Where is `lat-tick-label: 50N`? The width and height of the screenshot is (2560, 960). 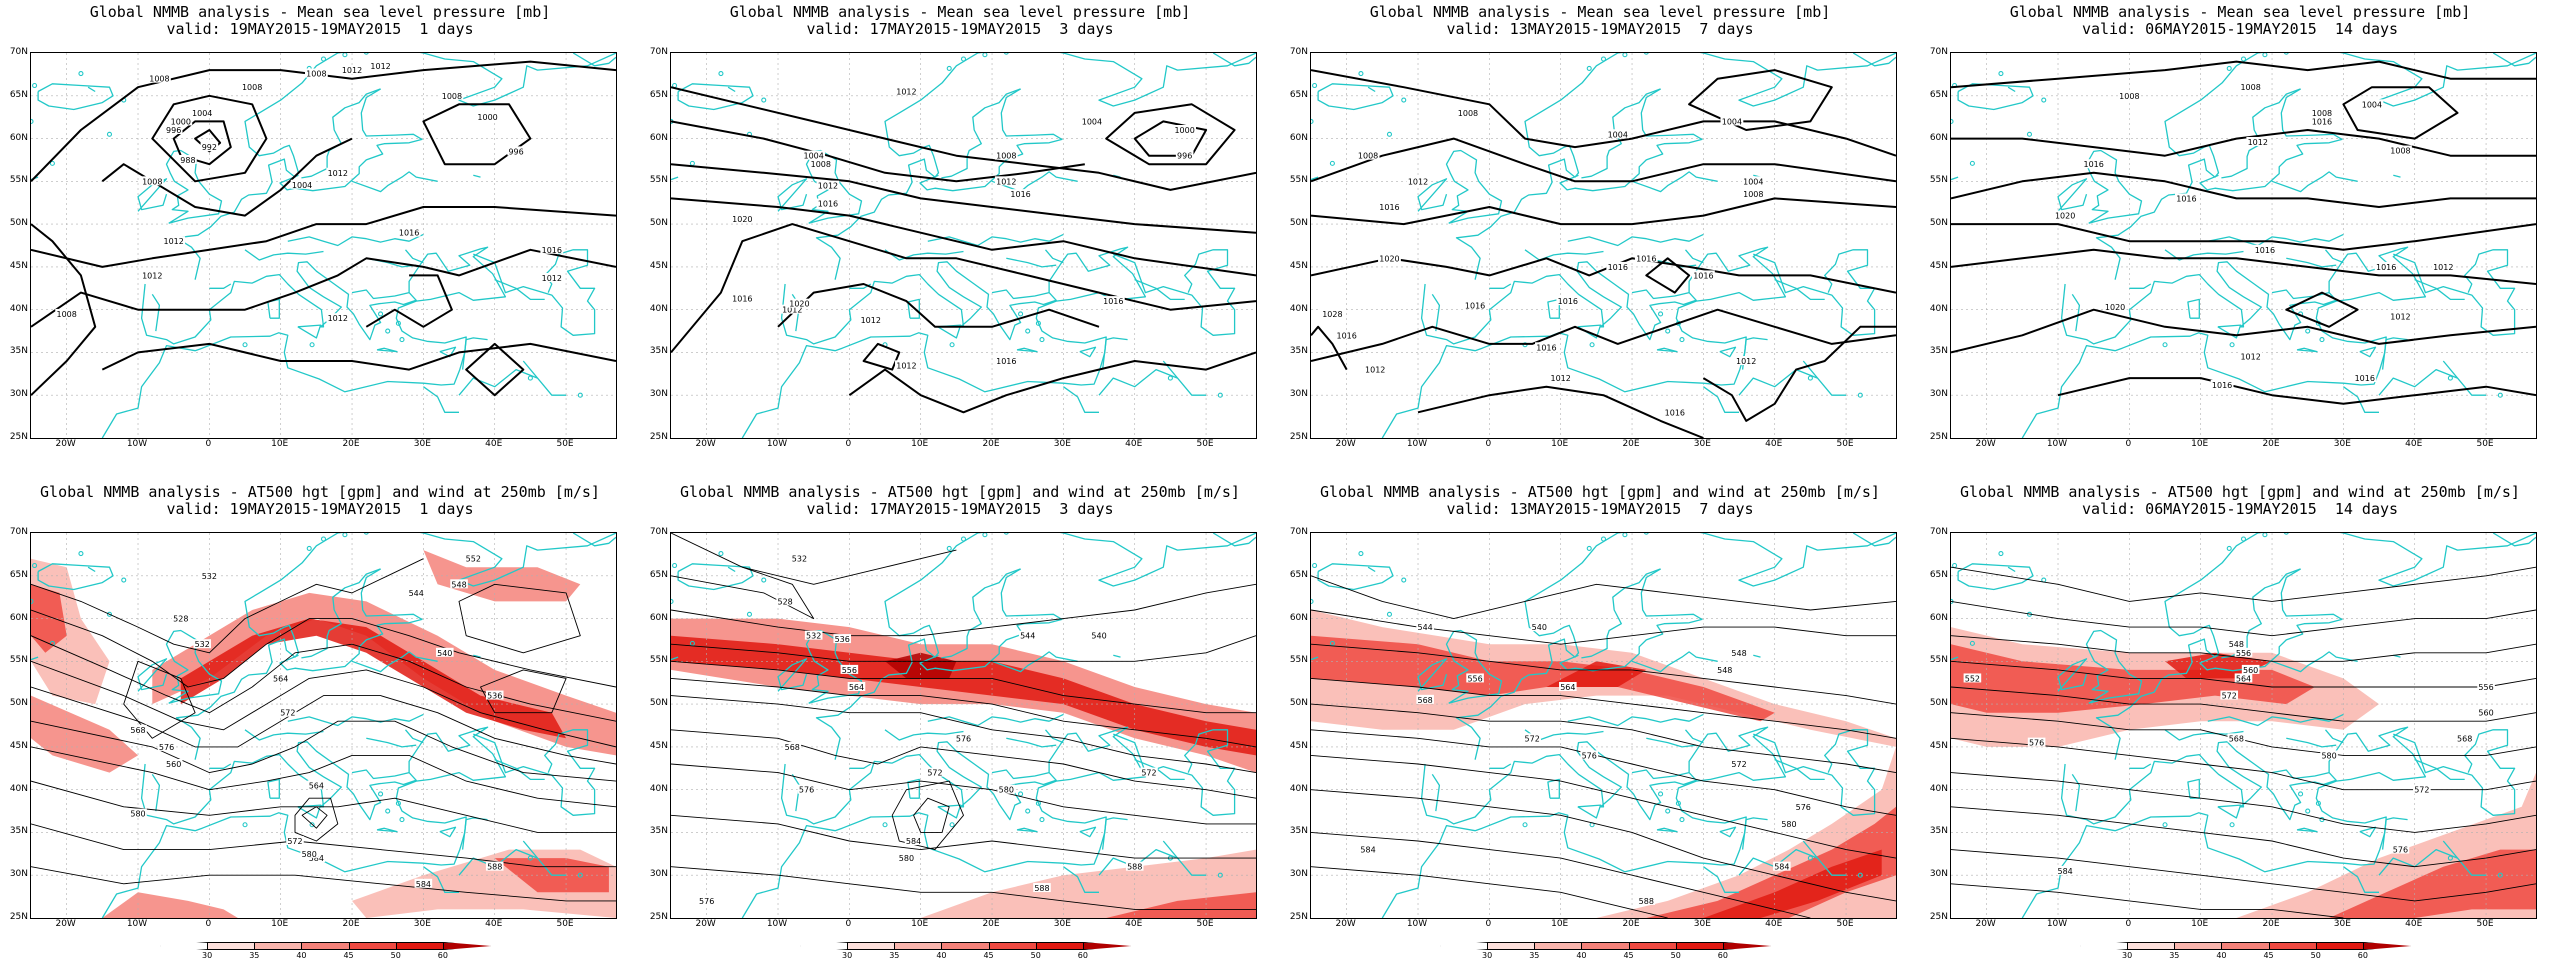 lat-tick-label: 50N is located at coordinates (1938, 703).